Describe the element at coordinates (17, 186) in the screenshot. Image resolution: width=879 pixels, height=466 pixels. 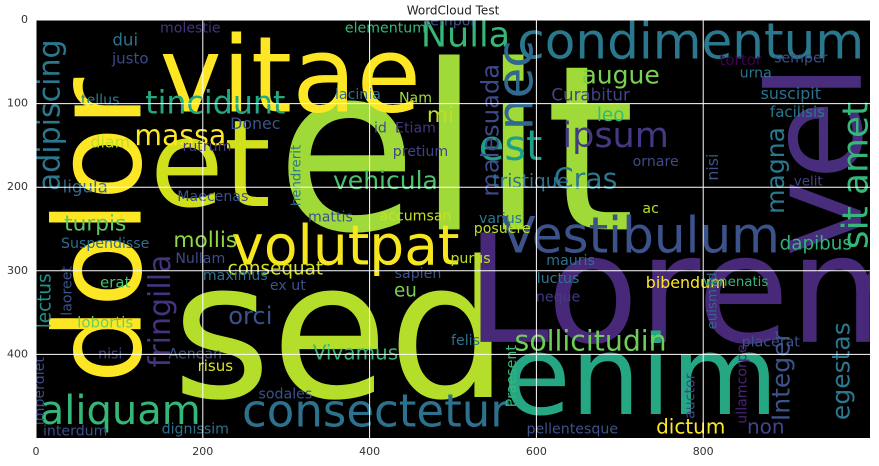
I see `y-tick-label: 200` at that location.